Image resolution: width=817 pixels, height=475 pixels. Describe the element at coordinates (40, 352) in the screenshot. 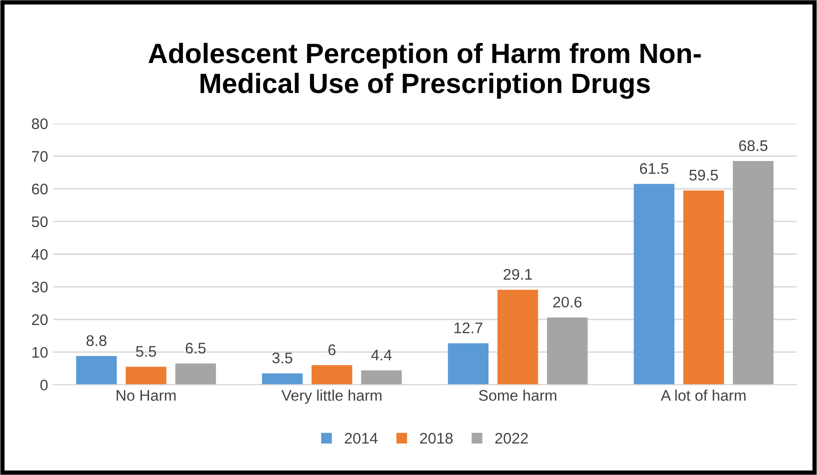

I see `y-tick-label: 10` at that location.